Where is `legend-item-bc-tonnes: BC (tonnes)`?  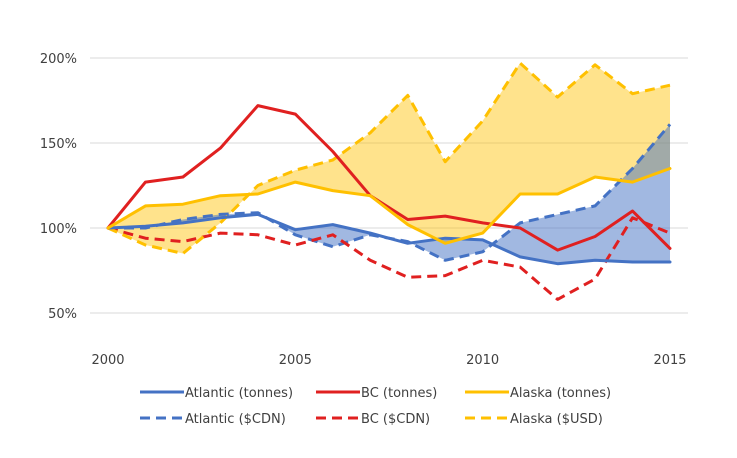 legend-item-bc-tonnes: BC (tonnes) is located at coordinates (376, 393).